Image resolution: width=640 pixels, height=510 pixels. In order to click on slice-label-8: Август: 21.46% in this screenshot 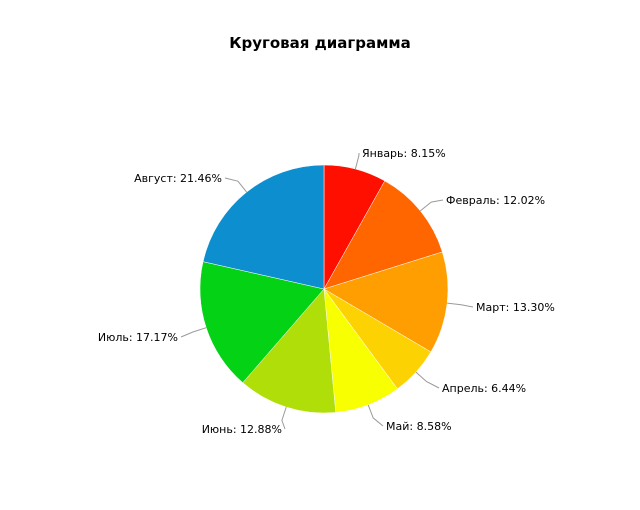, I will do `click(178, 178)`.